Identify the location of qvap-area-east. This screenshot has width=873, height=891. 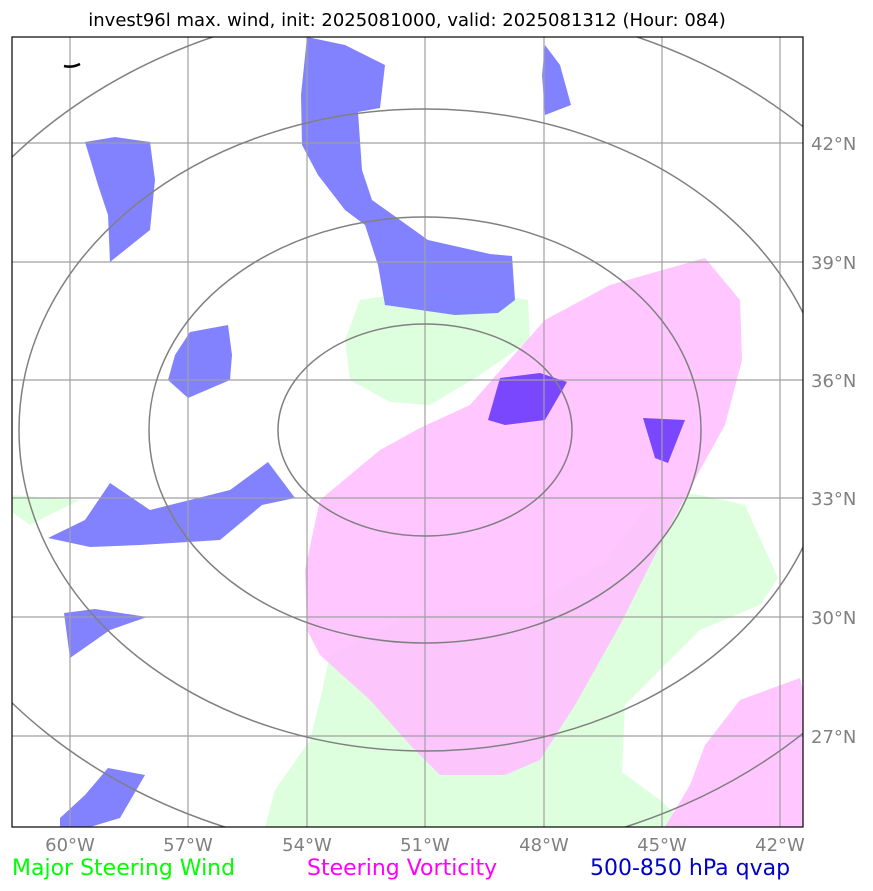
(664, 440).